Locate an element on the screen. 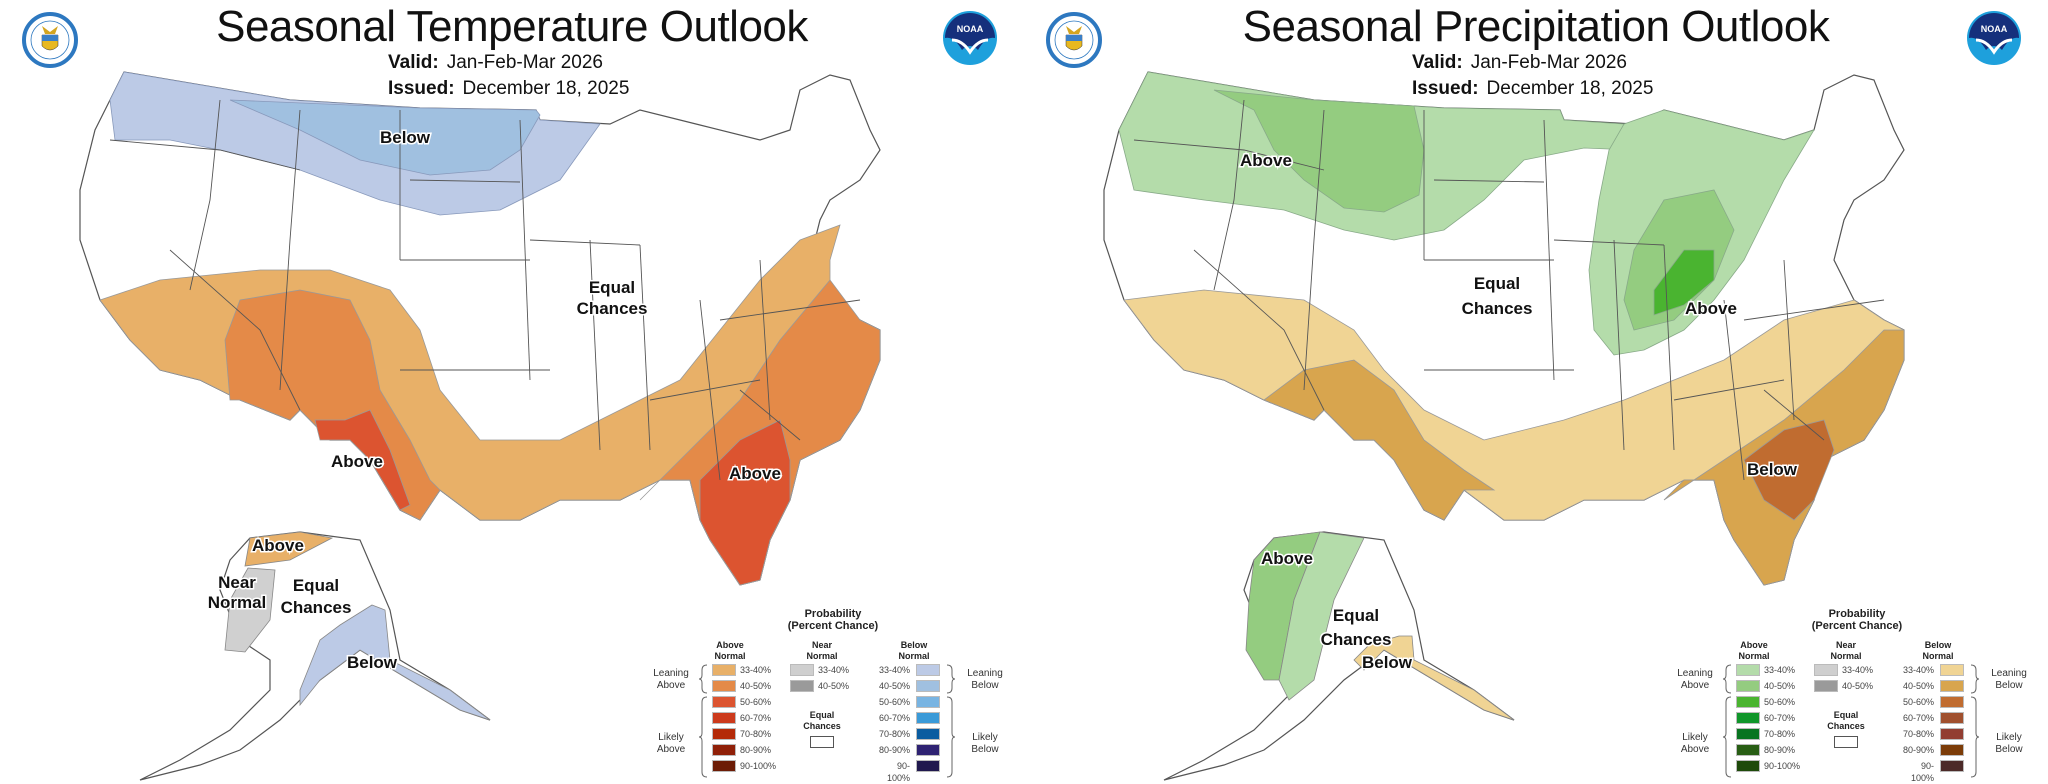 The image size is (2048, 784). ak-label-chances: Chances is located at coordinates (316, 607).